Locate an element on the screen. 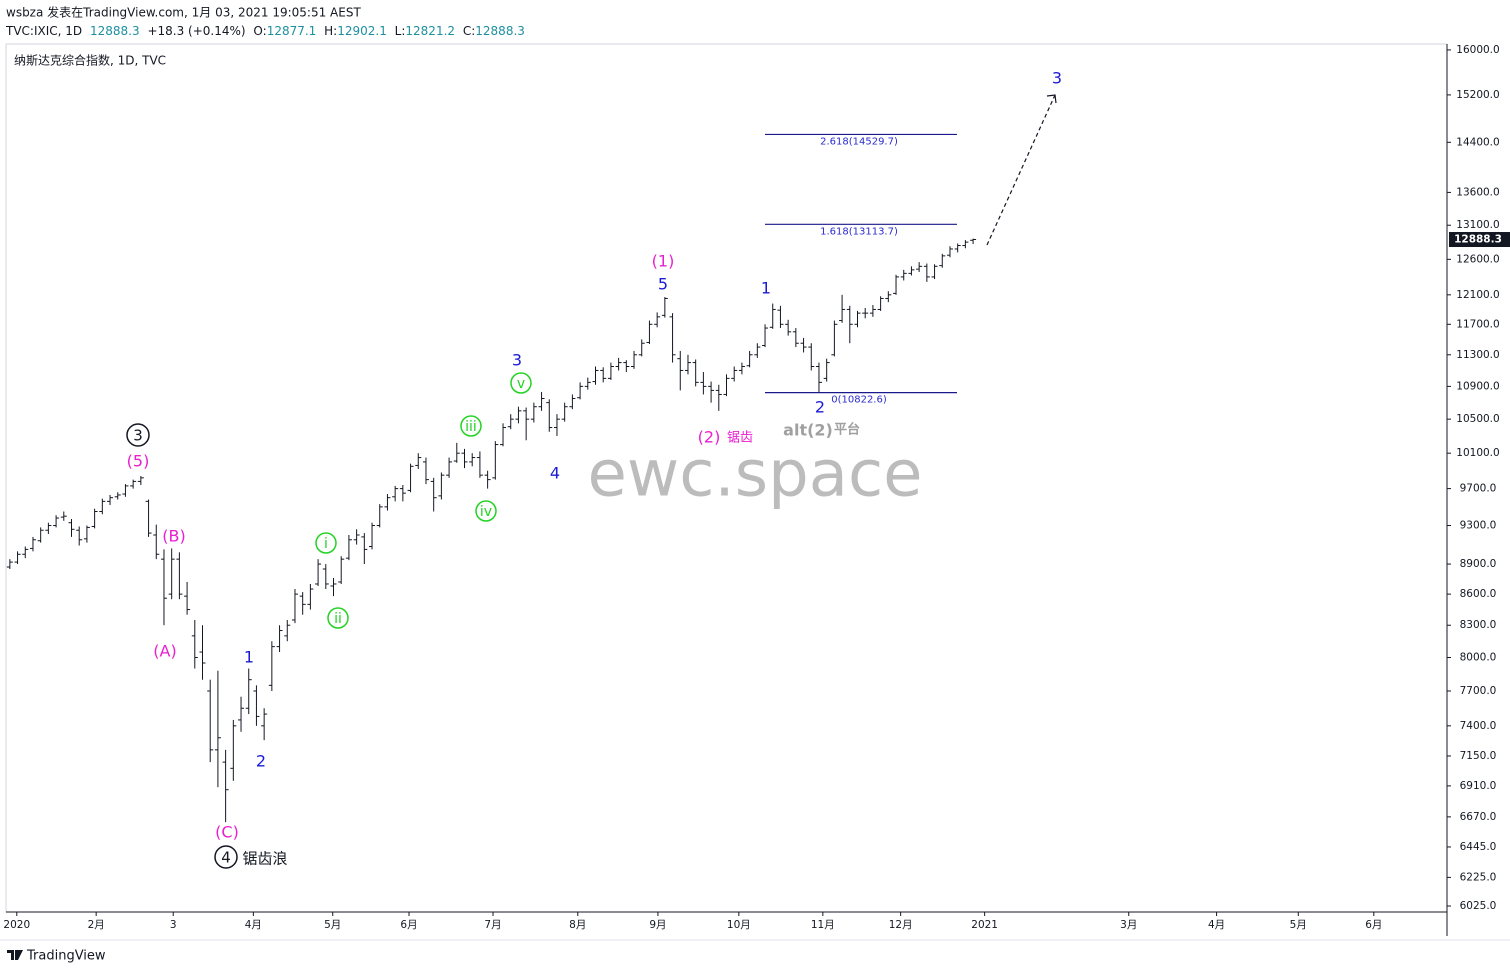 The height and width of the screenshot is (974, 1510). y-tick-label: 7400.0 is located at coordinates (1478, 726).